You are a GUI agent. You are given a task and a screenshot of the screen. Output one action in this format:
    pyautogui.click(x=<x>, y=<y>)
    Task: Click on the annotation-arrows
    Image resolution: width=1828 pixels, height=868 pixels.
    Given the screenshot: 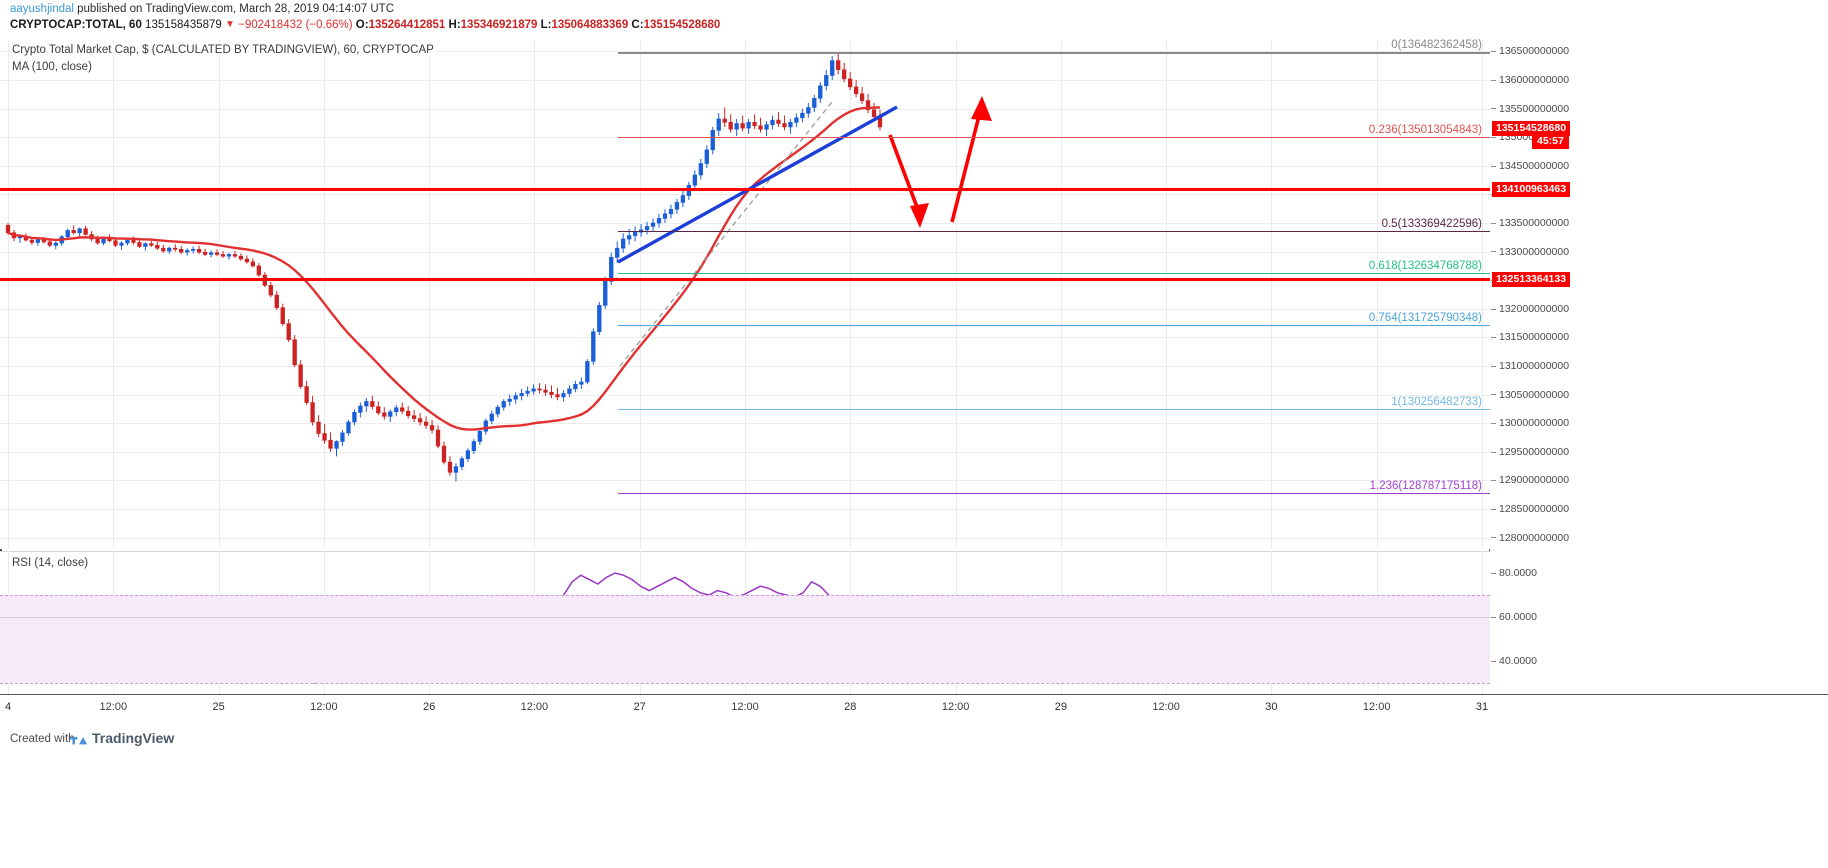 What is the action you would take?
    pyautogui.click(x=940, y=162)
    